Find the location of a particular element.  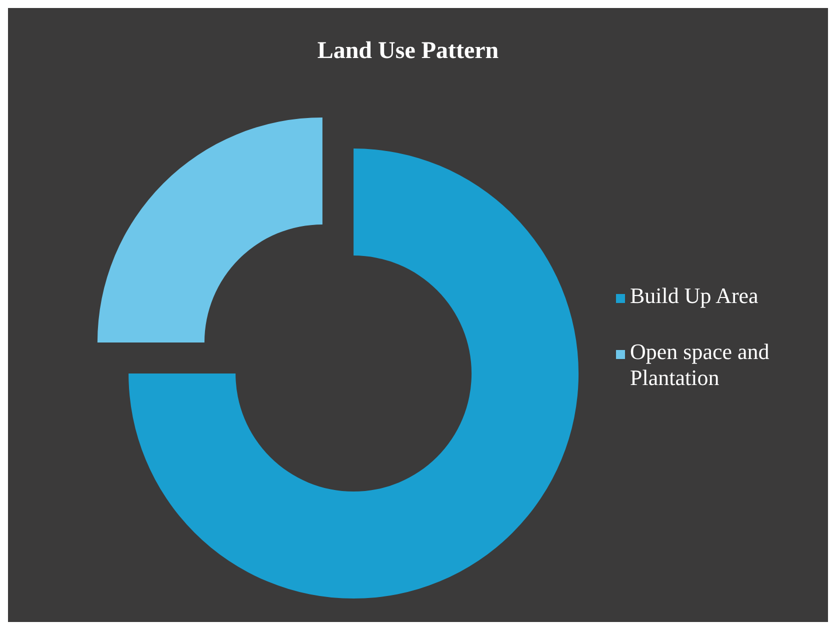

chart-title: Land Use Pattern is located at coordinates (408, 51).